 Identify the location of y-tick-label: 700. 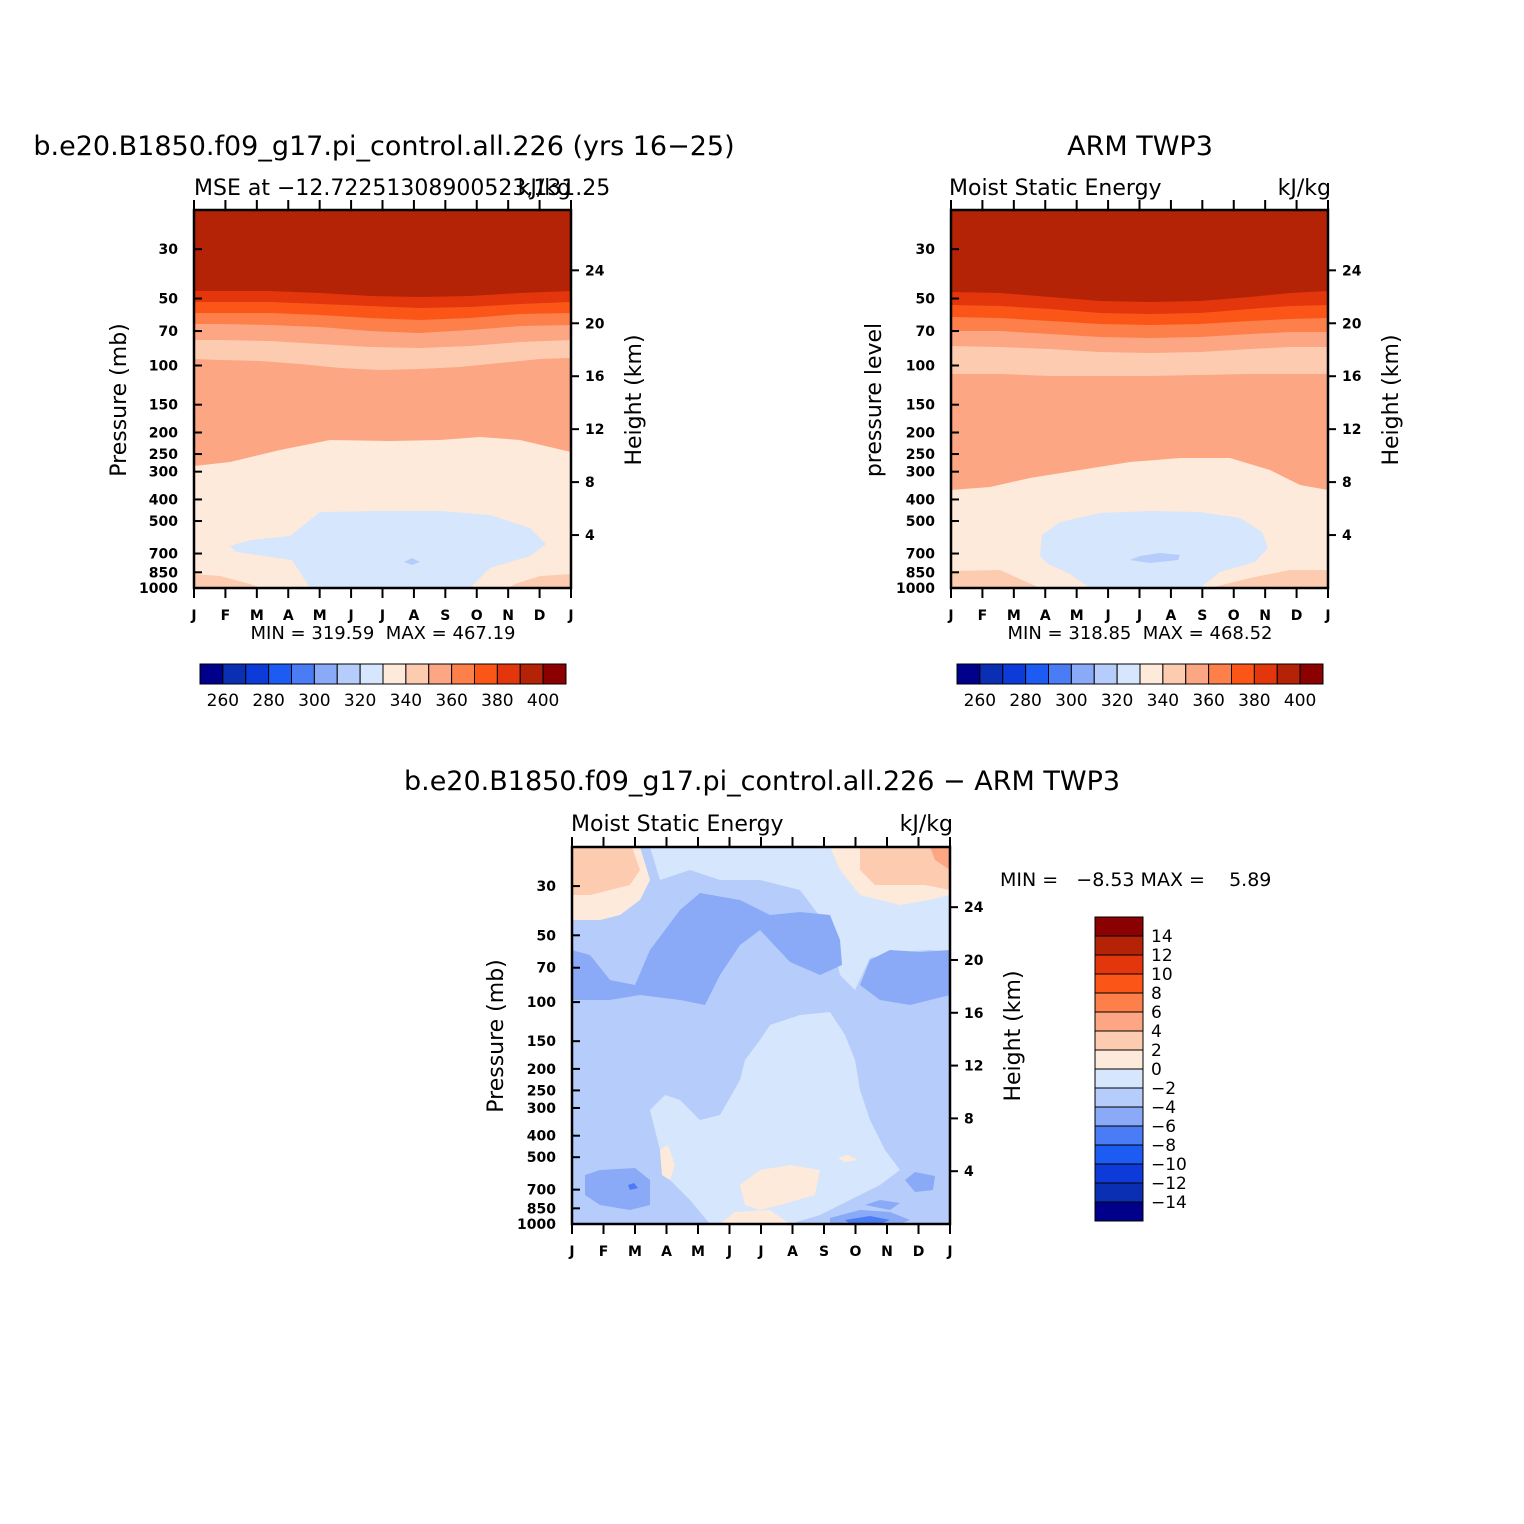
(541, 1191).